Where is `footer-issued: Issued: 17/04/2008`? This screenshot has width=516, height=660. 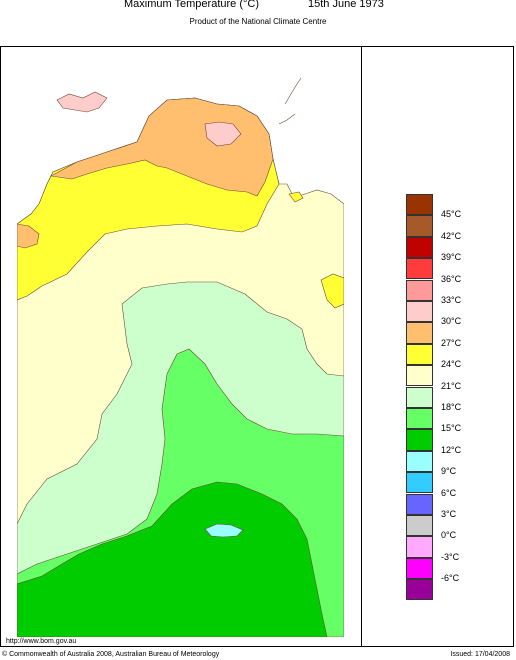
footer-issued: Issued: 17/04/2008 is located at coordinates (480, 654).